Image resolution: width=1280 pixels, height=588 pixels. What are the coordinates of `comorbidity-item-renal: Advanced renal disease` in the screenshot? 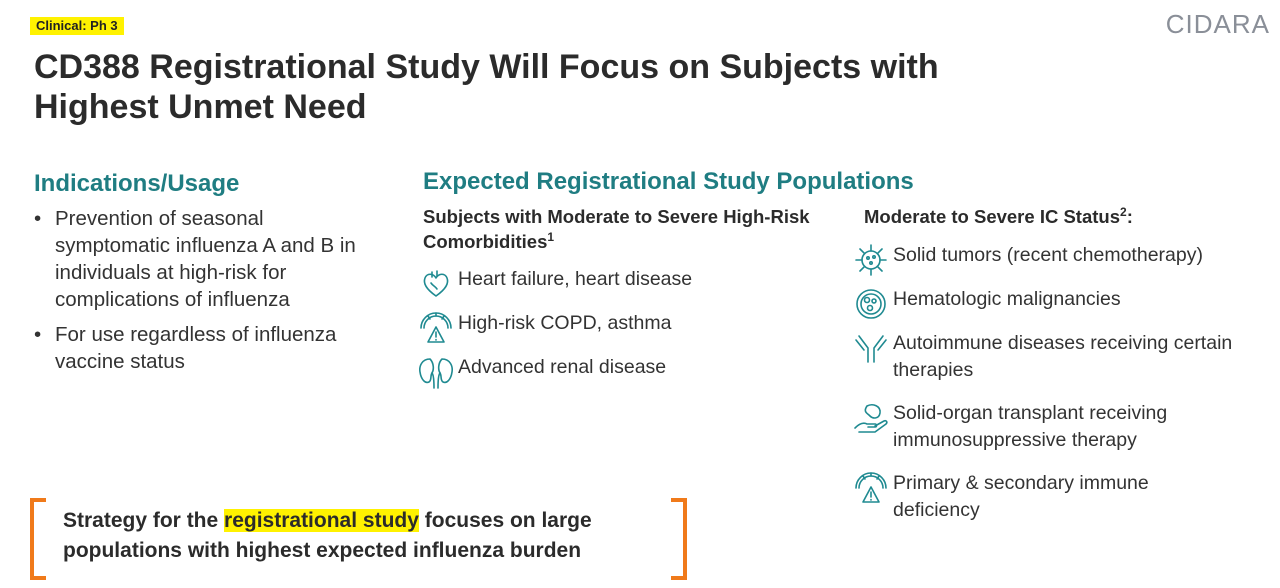 It's located at (542, 372).